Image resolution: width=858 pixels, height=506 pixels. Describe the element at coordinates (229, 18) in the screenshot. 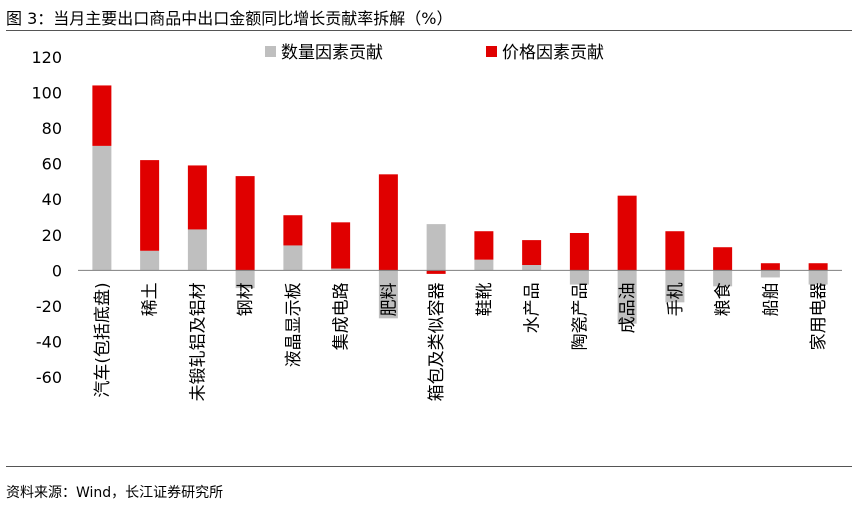

I see `chart-title: 图 3：当月主要出口商品中出口金额同比增长贡献率拆解（%）` at that location.